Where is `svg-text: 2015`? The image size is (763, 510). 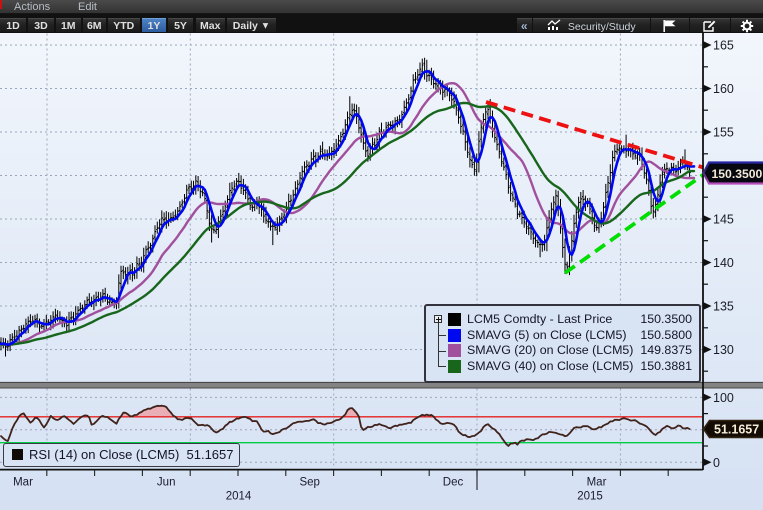 svg-text: 2015 is located at coordinates (590, 497).